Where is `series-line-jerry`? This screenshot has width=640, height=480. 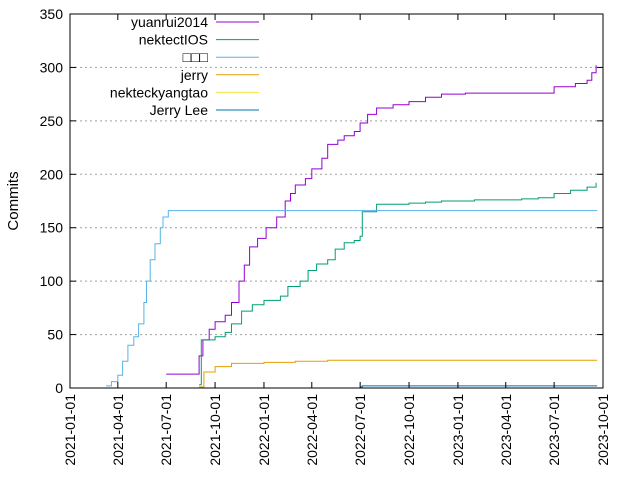
series-line-jerry is located at coordinates (398, 373).